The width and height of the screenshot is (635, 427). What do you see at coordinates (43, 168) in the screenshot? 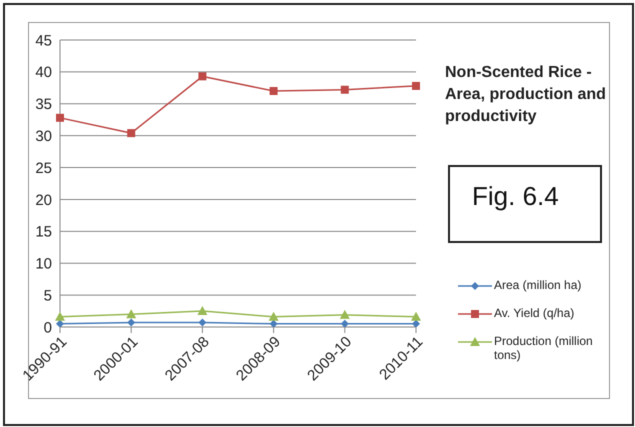
I see `y-tick-label: 25` at bounding box center [43, 168].